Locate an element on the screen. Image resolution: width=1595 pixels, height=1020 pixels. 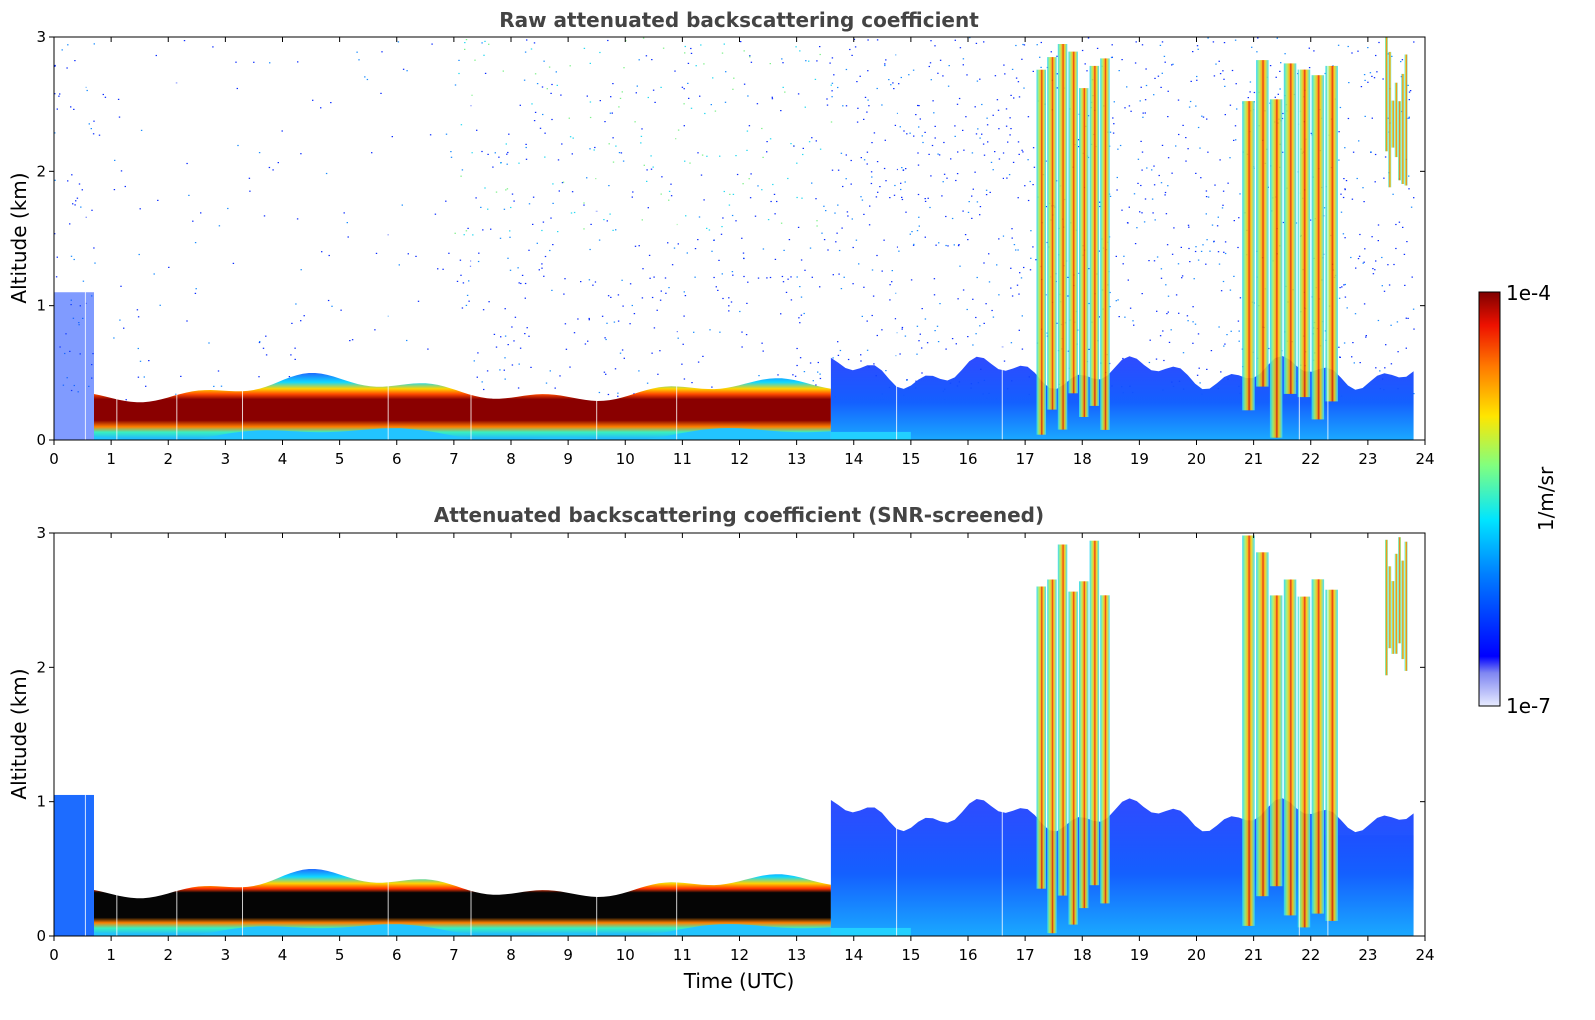
x-tick-label: 20 is located at coordinates (1196, 955).